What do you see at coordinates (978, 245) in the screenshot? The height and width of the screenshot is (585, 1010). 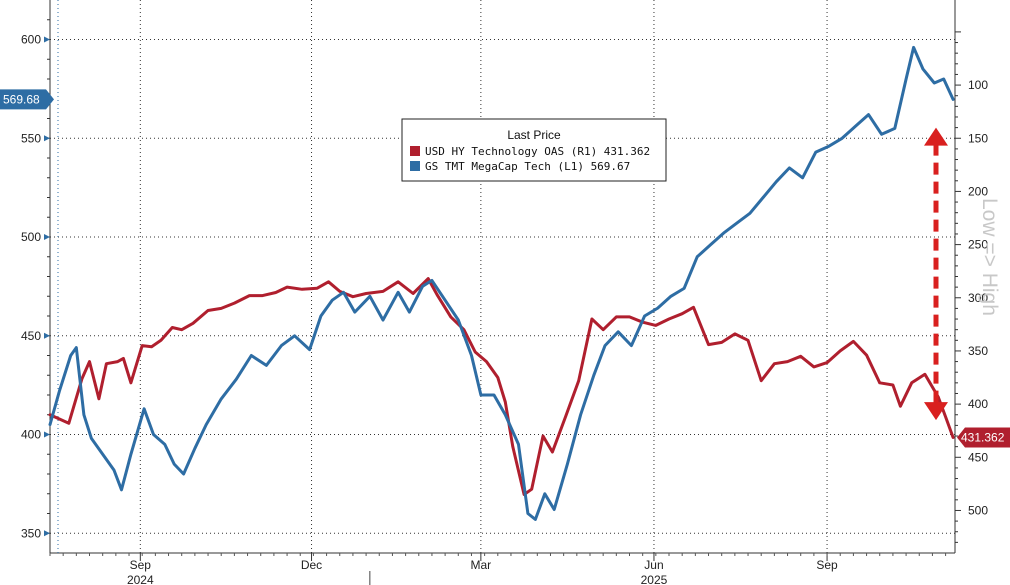 I see `right-tick-label: 250` at bounding box center [978, 245].